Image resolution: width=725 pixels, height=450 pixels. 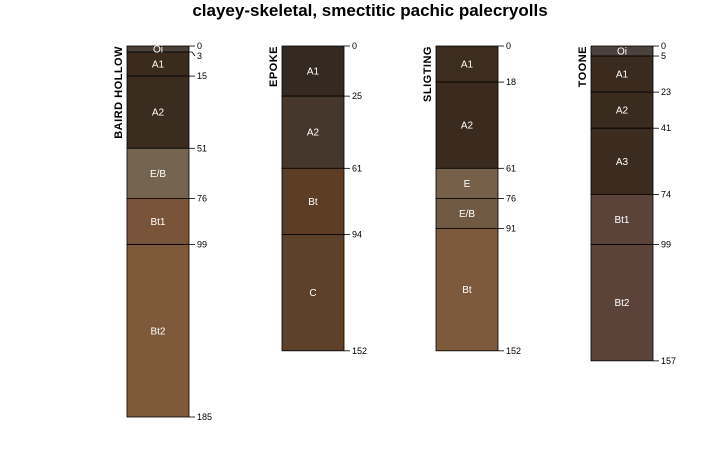 I want to click on depth-label: 5, so click(x=663, y=56).